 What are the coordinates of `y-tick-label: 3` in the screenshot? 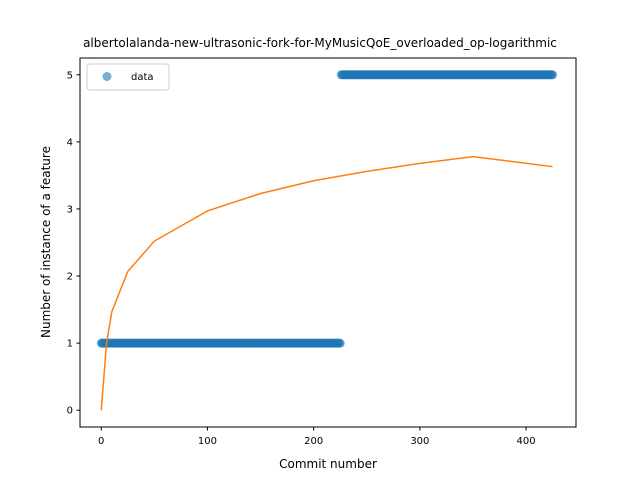 It's located at (70, 209).